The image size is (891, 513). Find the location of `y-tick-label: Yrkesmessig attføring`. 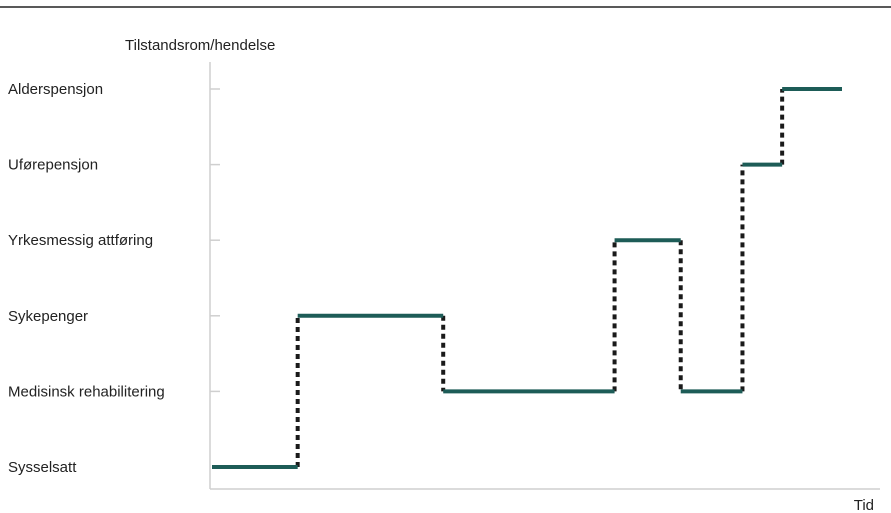

y-tick-label: Yrkesmessig attføring is located at coordinates (80, 240).